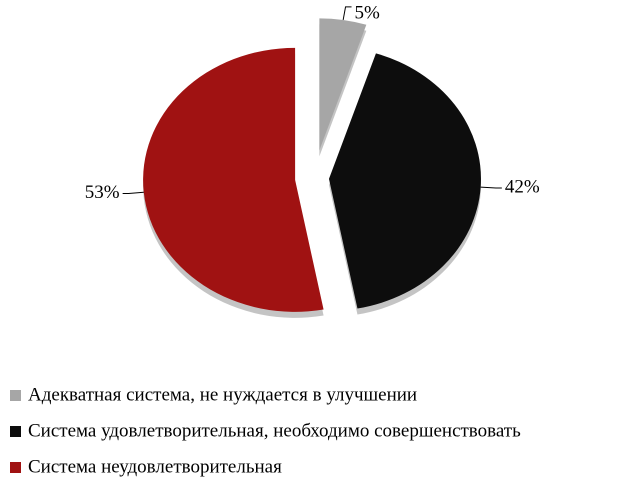 Image resolution: width=632 pixels, height=488 pixels. Describe the element at coordinates (155, 466) in the screenshot. I see `legend-label: Система неудовлетворительная` at that location.